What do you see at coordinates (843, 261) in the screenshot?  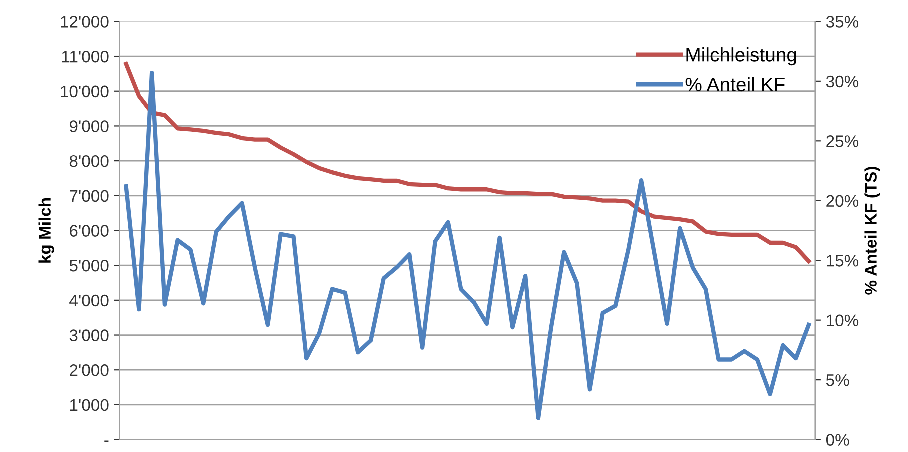 I see `y2-tick-label: 15%` at bounding box center [843, 261].